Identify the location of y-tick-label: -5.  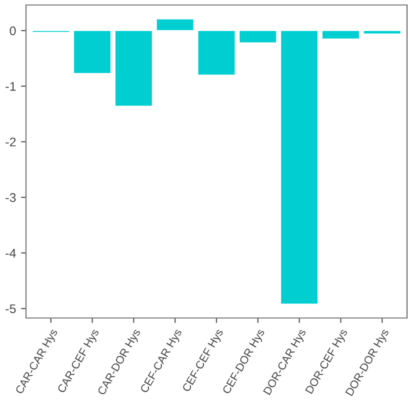
(11, 309).